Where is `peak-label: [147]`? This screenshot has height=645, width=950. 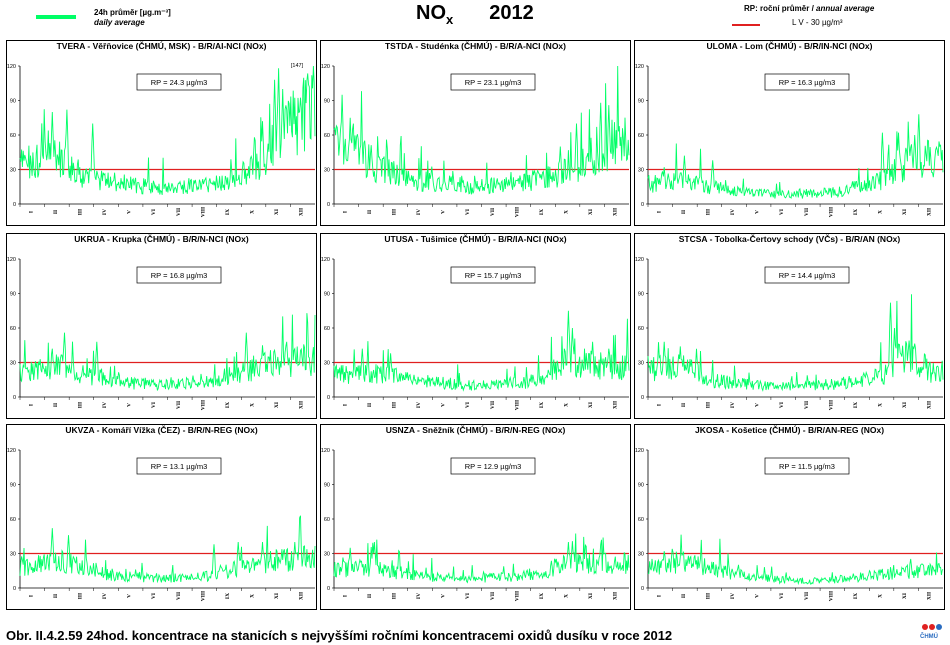 peak-label: [147] is located at coordinates (297, 66).